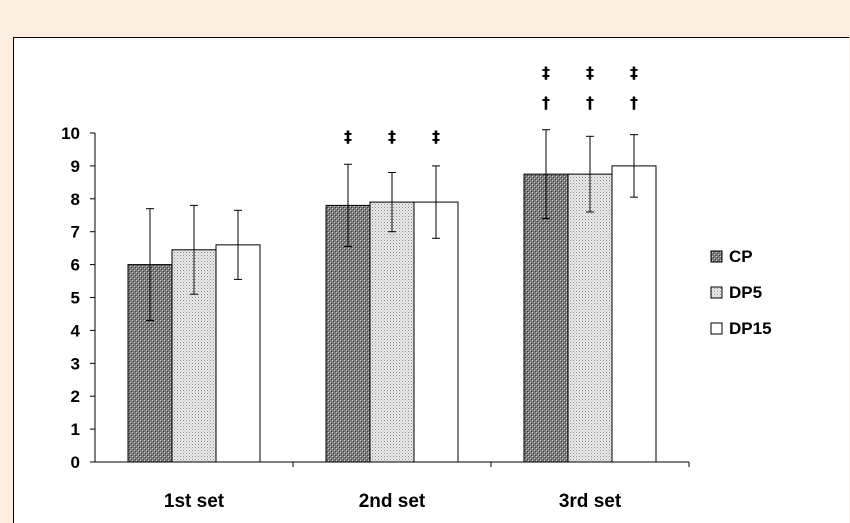 The image size is (850, 523). What do you see at coordinates (194, 501) in the screenshot?
I see `x-category-label: 1st set` at bounding box center [194, 501].